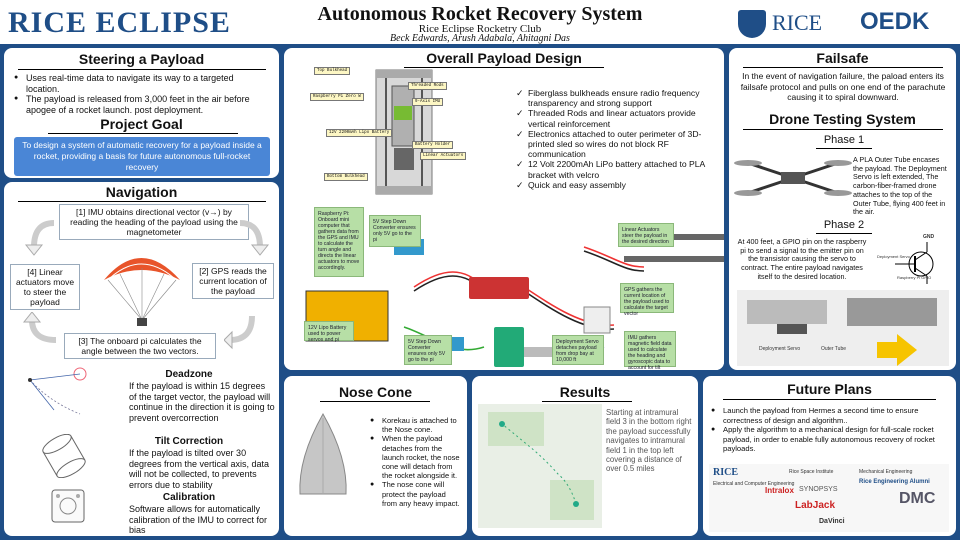  Describe the element at coordinates (433, 145) in the screenshot. I see `cad-label: Battery Holder` at that location.